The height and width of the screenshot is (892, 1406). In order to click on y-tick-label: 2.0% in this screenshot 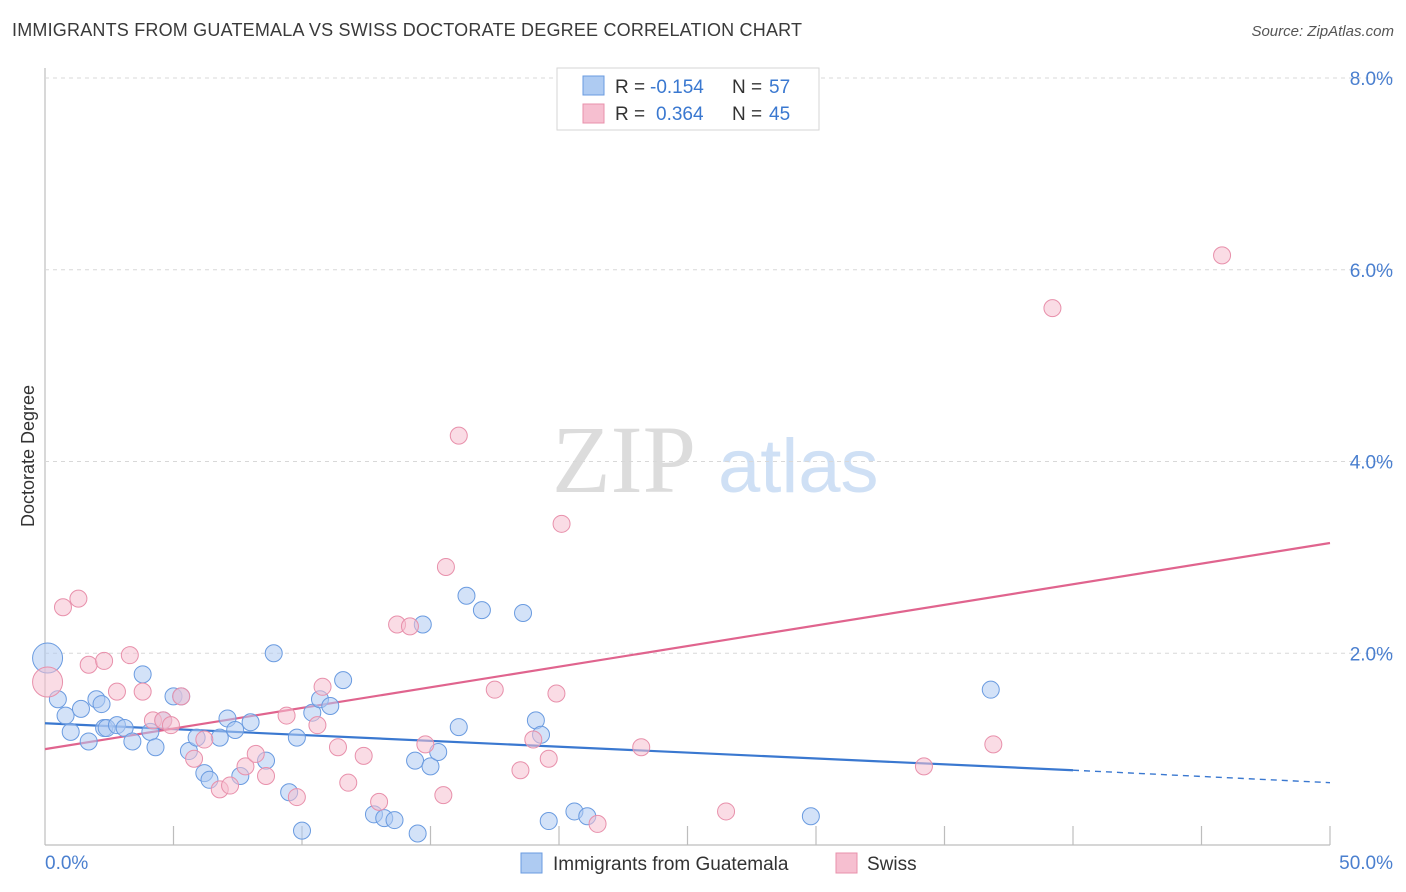, I will do `click(1371, 654)`.